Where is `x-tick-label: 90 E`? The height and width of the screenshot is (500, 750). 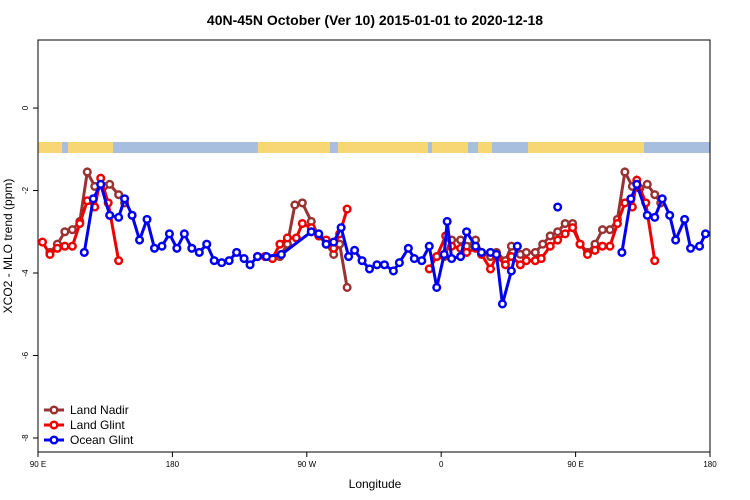
x-tick-label: 90 E is located at coordinates (575, 464).